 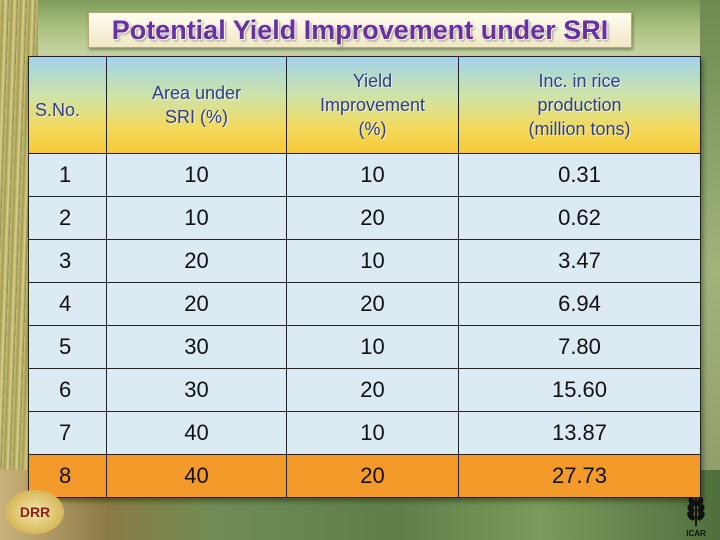 What do you see at coordinates (67, 390) in the screenshot?
I see `cell-sno: 6` at bounding box center [67, 390].